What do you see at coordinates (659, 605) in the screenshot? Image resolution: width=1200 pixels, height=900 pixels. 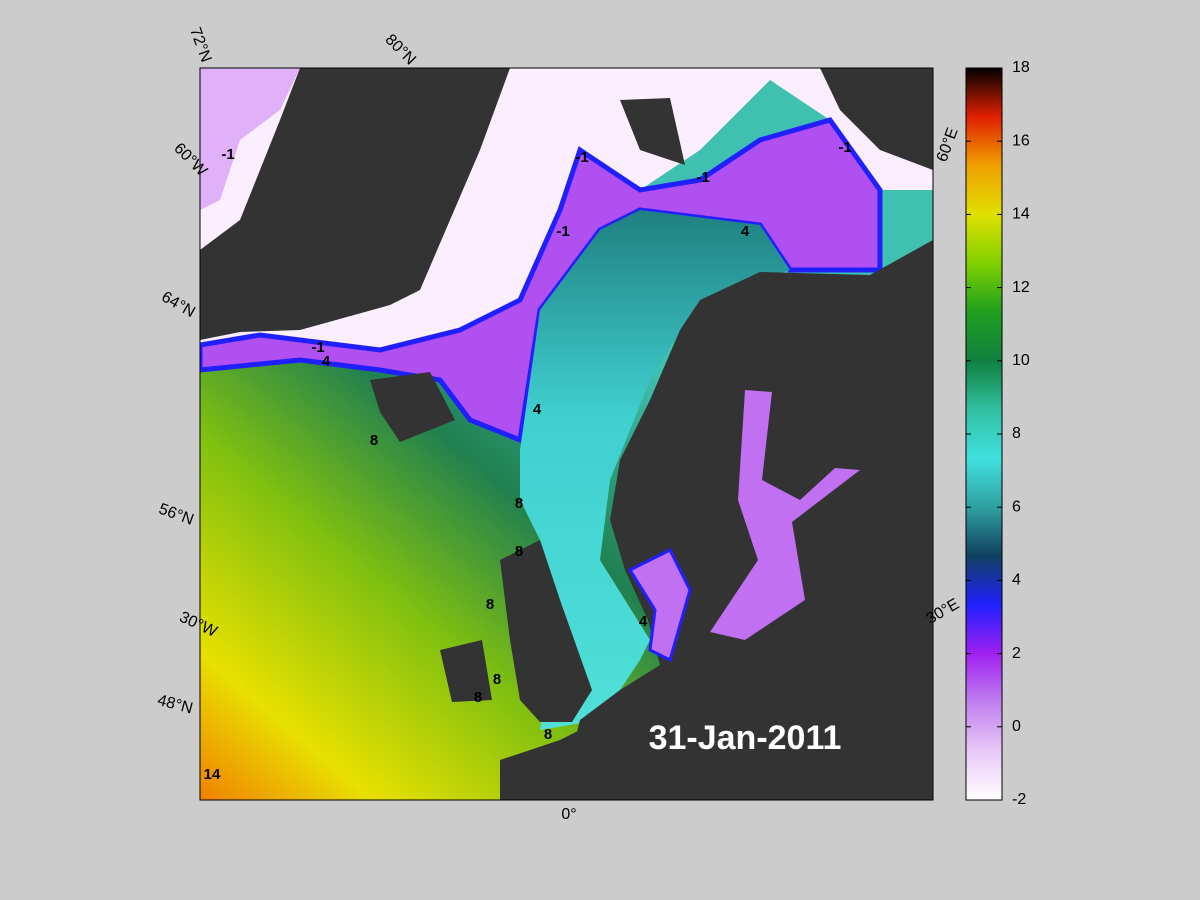 I see `skagerrak` at bounding box center [659, 605].